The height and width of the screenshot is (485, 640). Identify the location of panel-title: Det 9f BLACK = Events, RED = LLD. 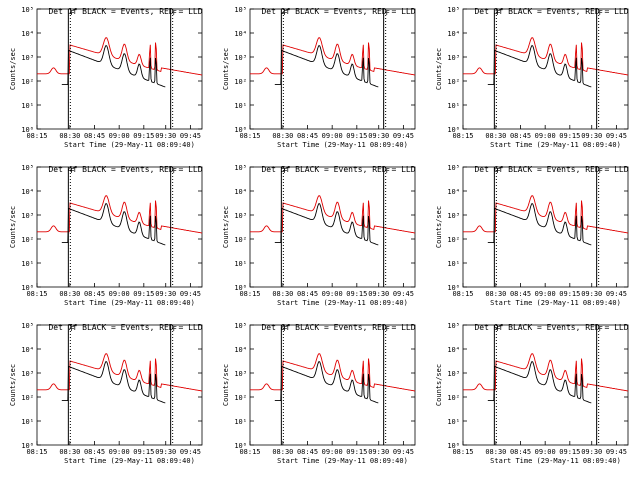
(551, 327).